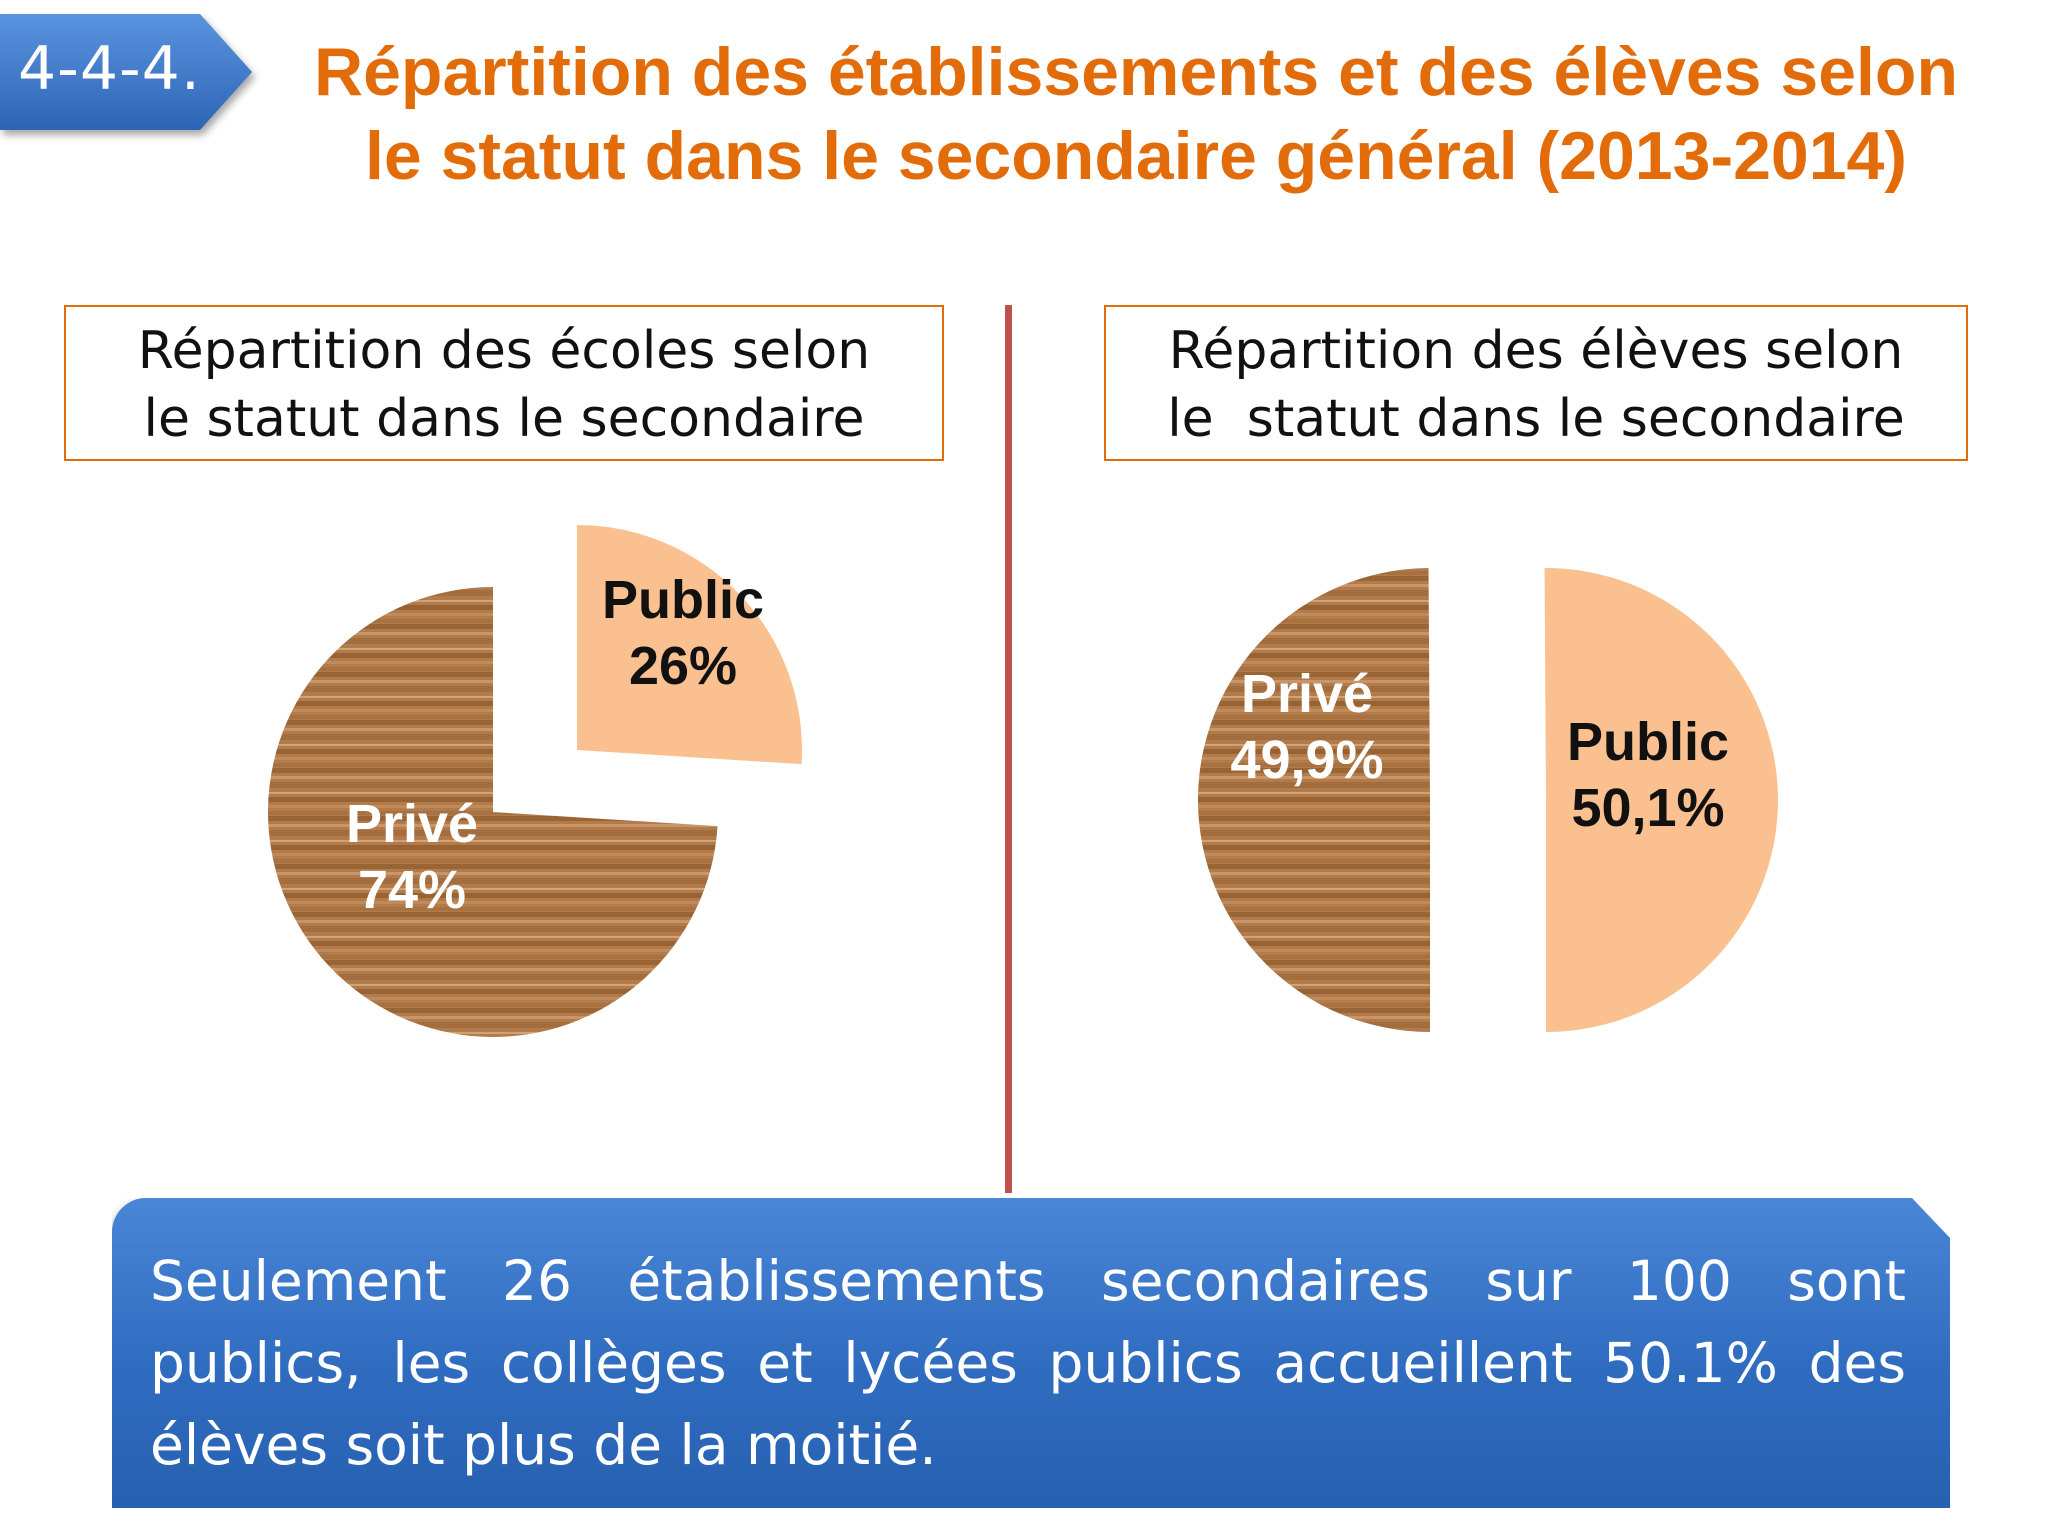  I want to click on pie-1-label-prive-name: Privé, so click(412, 824).